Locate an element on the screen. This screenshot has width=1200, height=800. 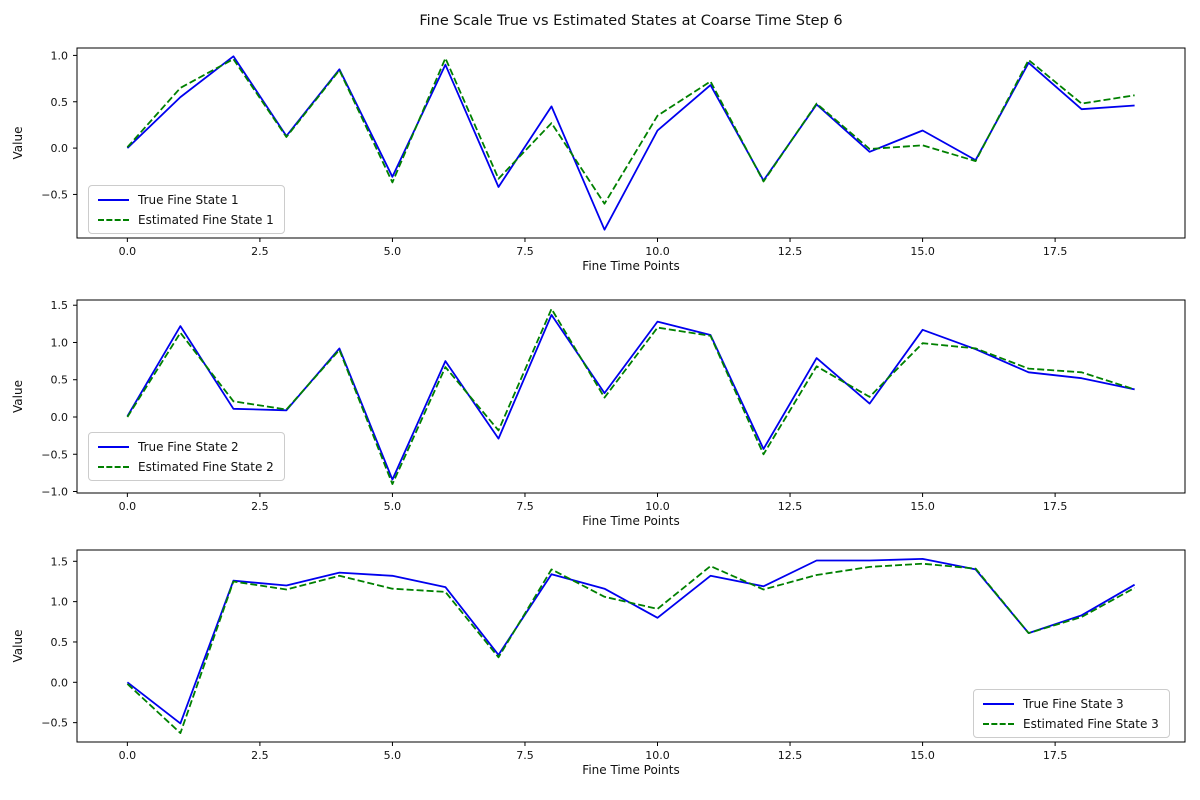
legend-subplot-3: True Fine State 3 Estimated Fine State 3 is located at coordinates (1071, 713).